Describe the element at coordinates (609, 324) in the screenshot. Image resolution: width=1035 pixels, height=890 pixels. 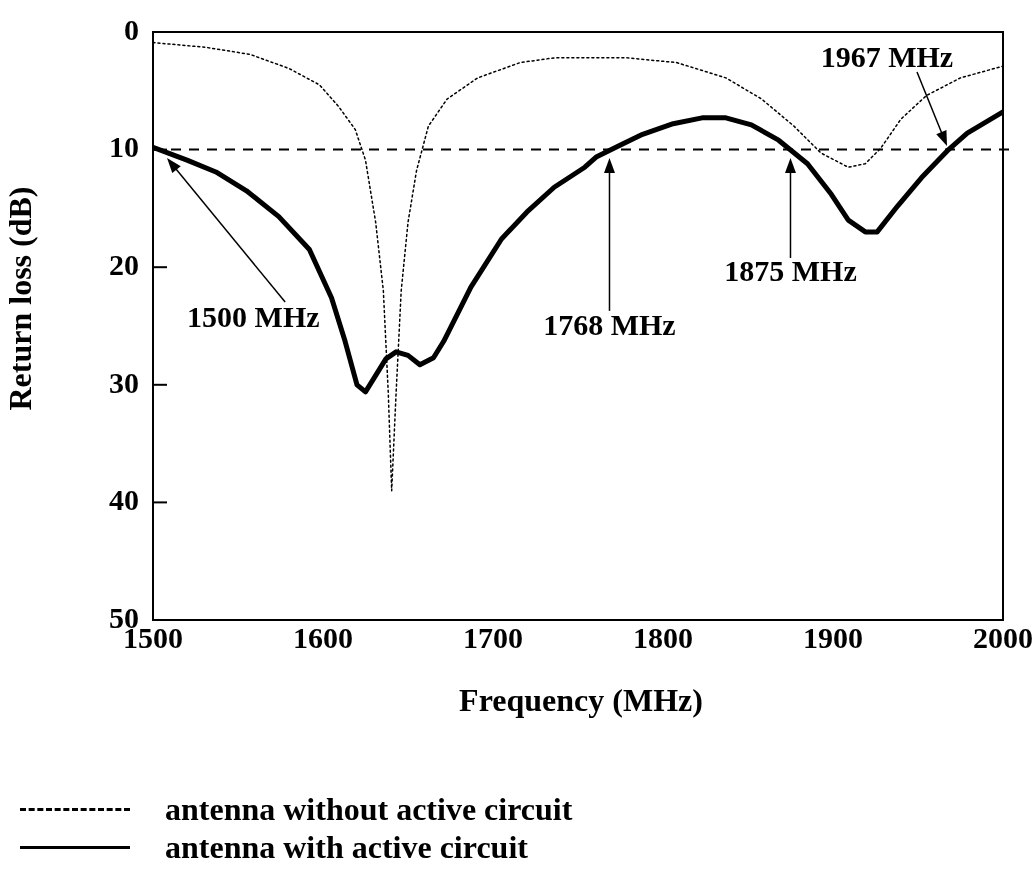
I see `annotation: 1768 MHz` at that location.